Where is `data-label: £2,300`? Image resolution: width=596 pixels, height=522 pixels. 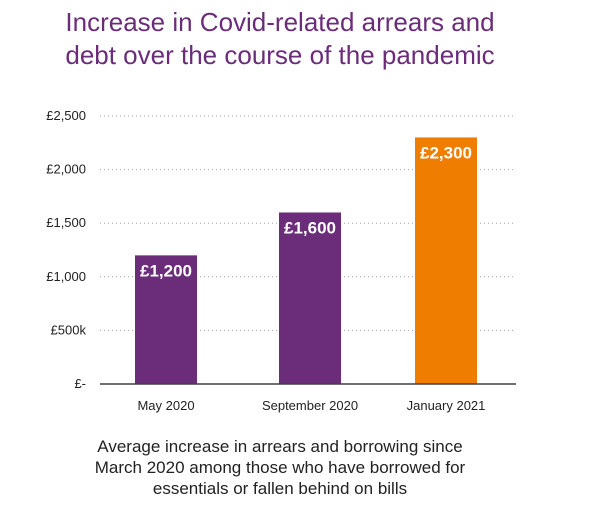 data-label: £2,300 is located at coordinates (446, 152).